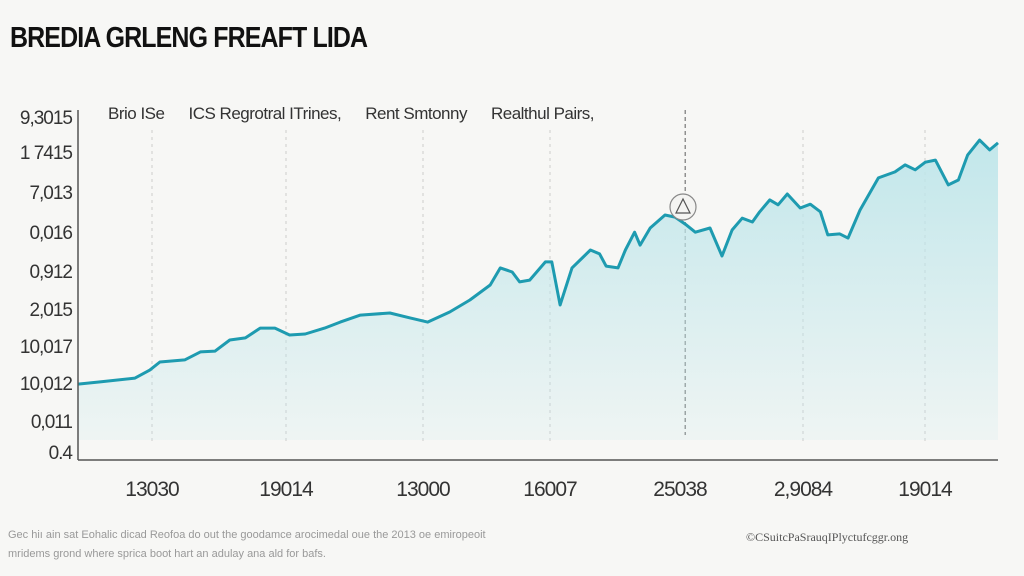 The height and width of the screenshot is (576, 1024). What do you see at coordinates (680, 489) in the screenshot?
I see `x-tick-label: 25038` at bounding box center [680, 489].